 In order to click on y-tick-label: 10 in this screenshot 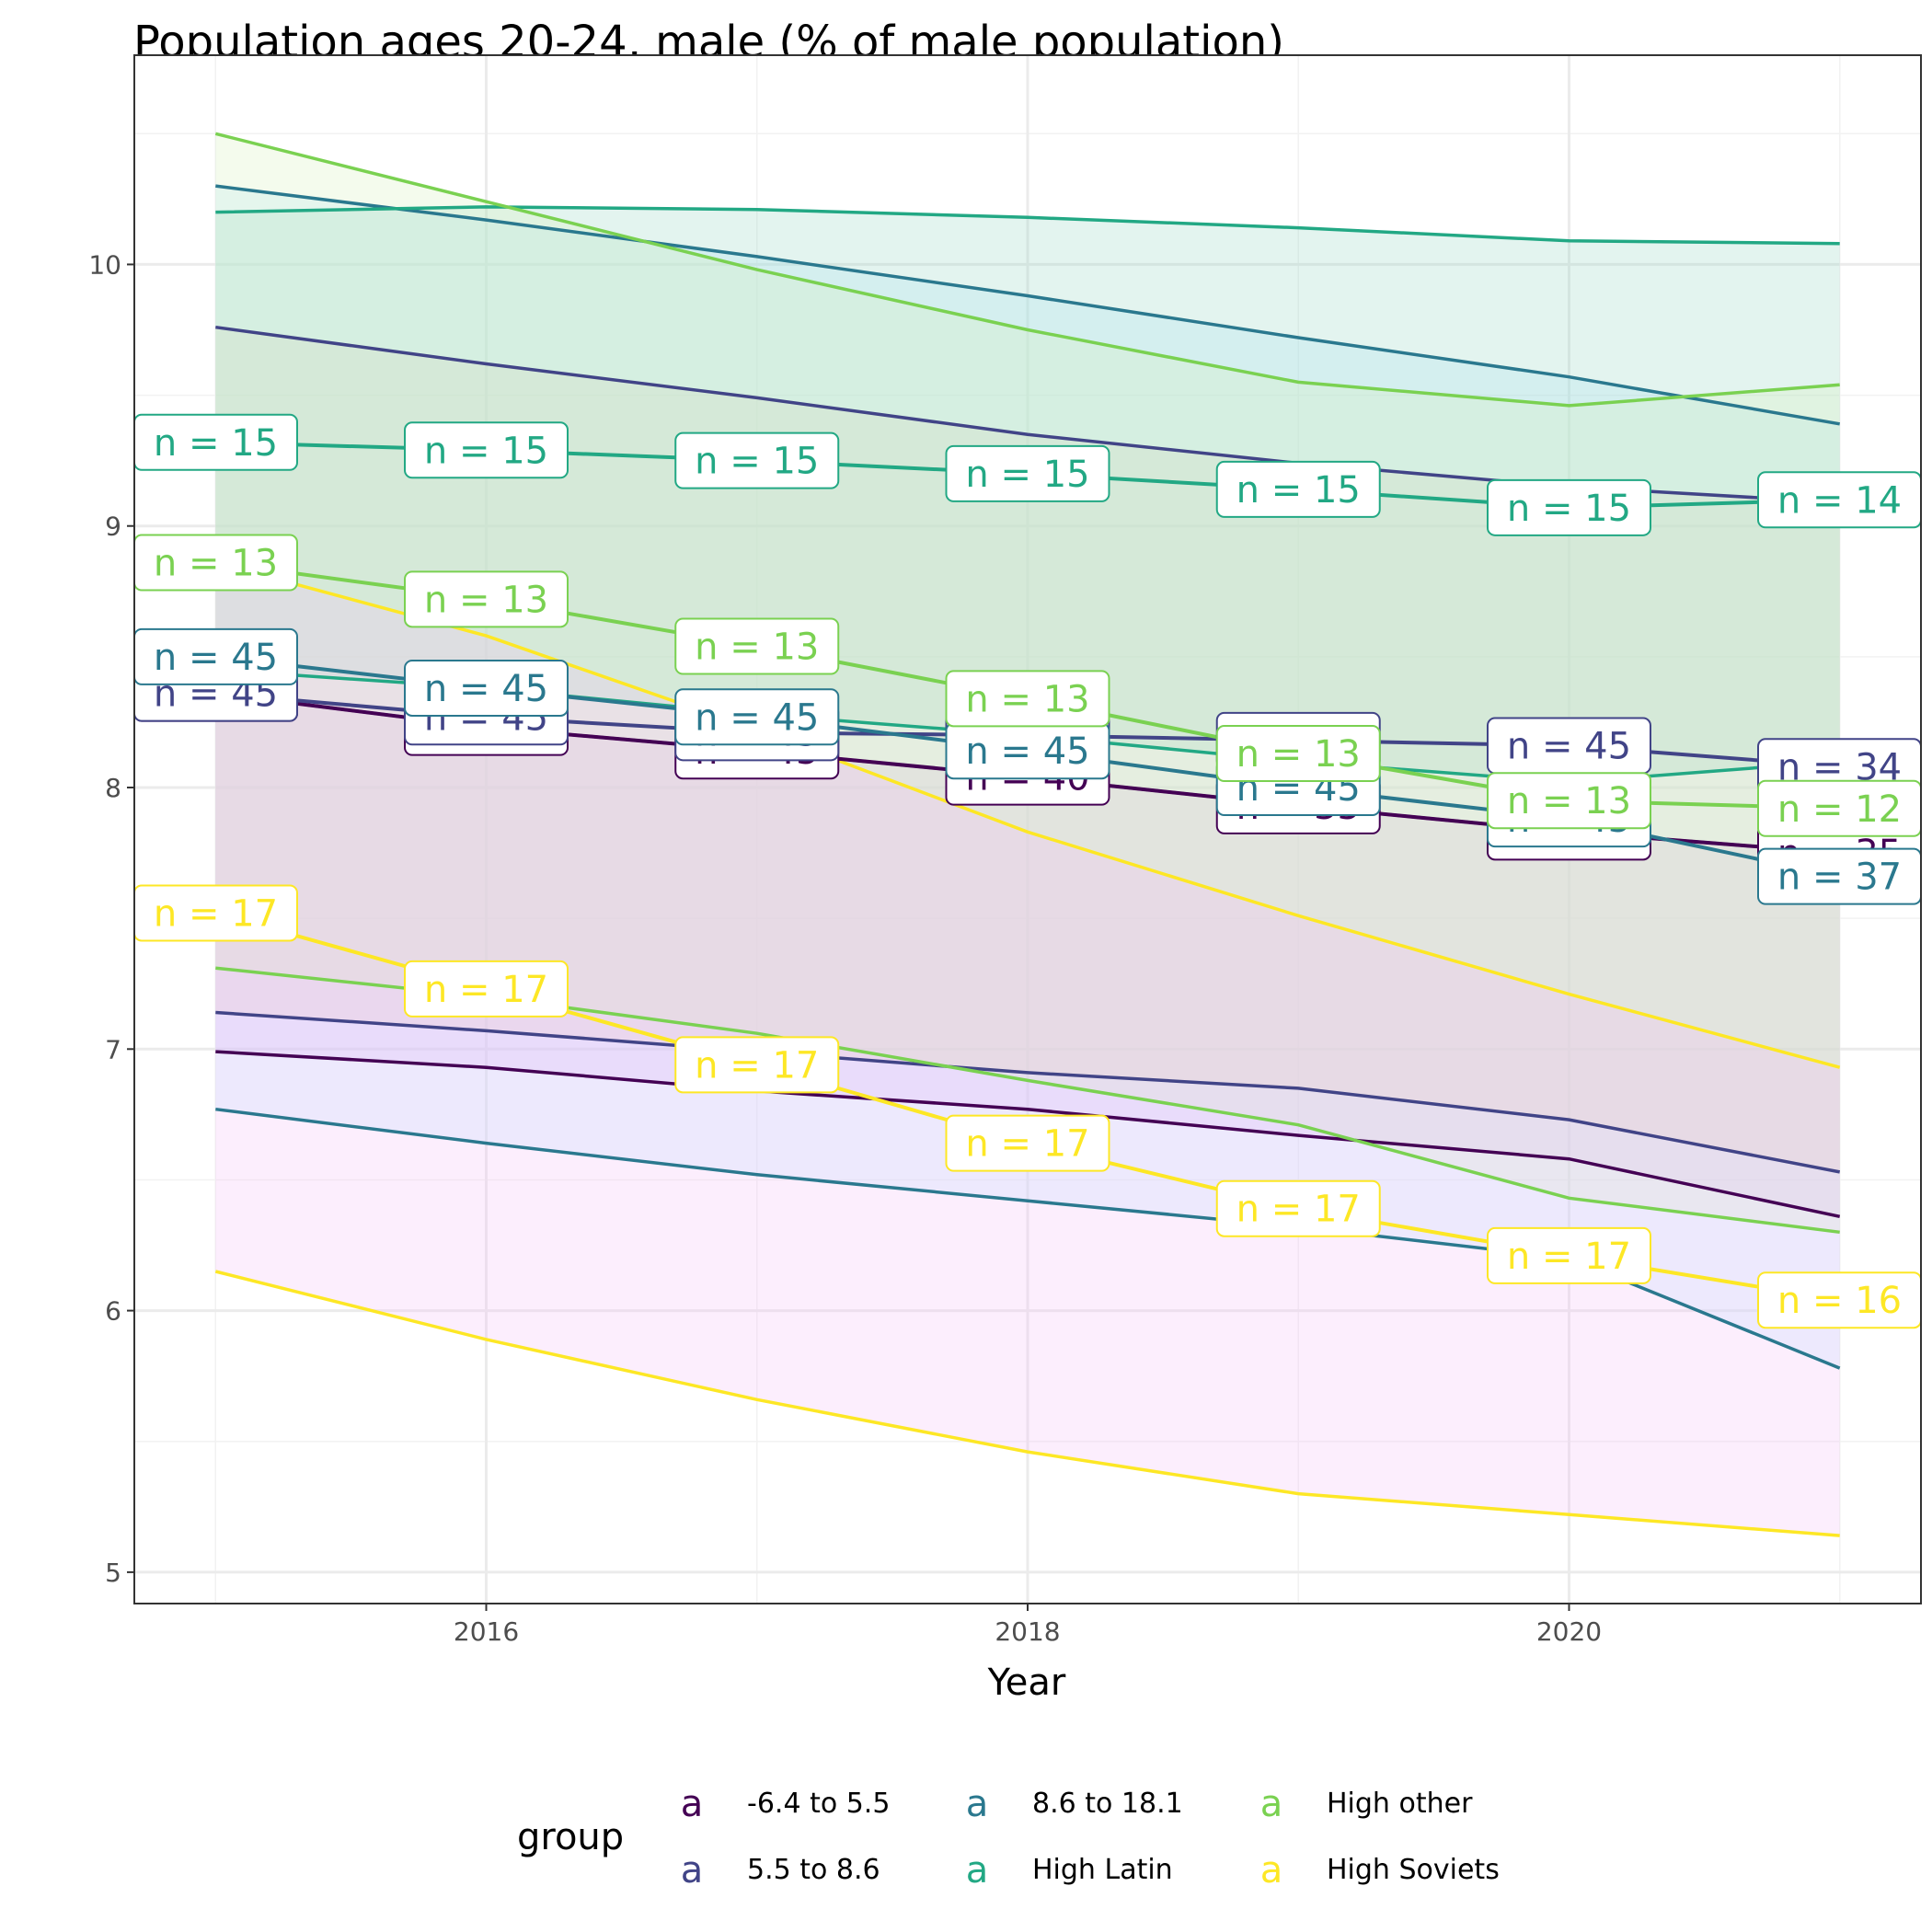, I will do `click(104, 264)`.